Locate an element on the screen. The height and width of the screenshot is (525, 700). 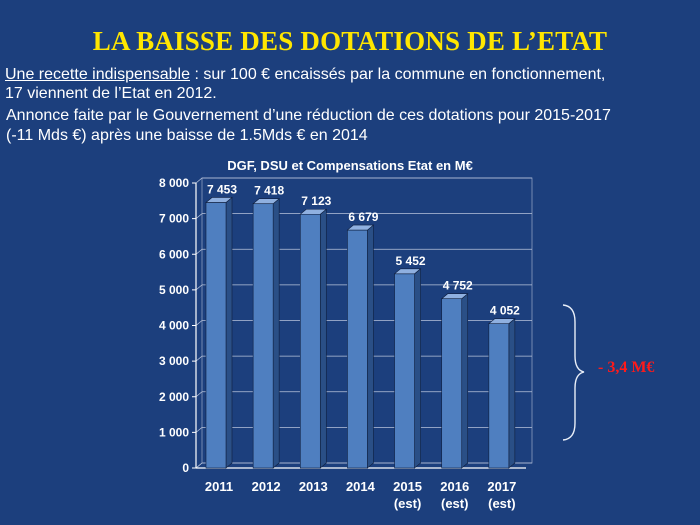
y-tick-label: 3 000 is located at coordinates (174, 361).